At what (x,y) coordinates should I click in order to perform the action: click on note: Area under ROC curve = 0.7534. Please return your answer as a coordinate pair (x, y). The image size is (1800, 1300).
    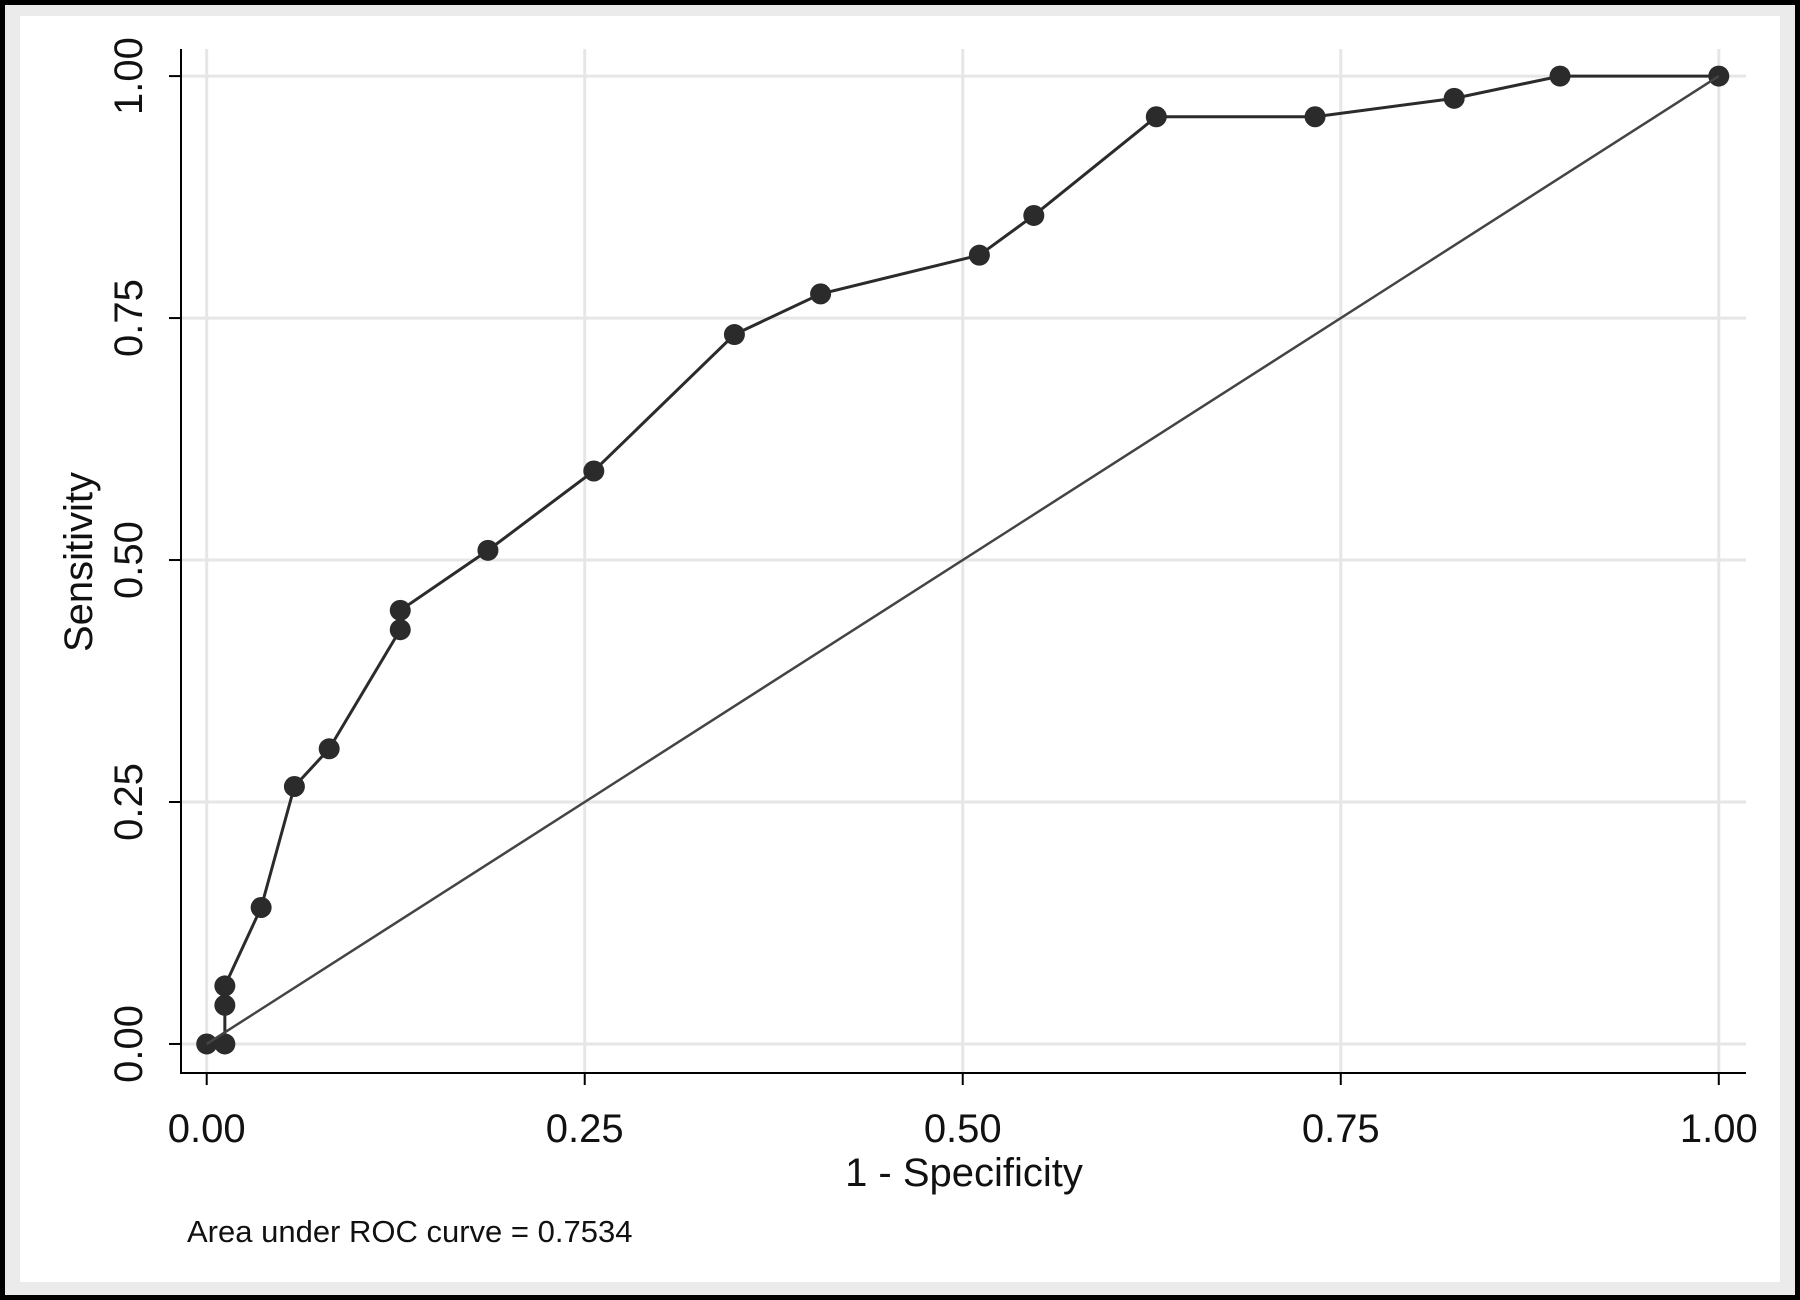
    Looking at the image, I should click on (409, 1231).